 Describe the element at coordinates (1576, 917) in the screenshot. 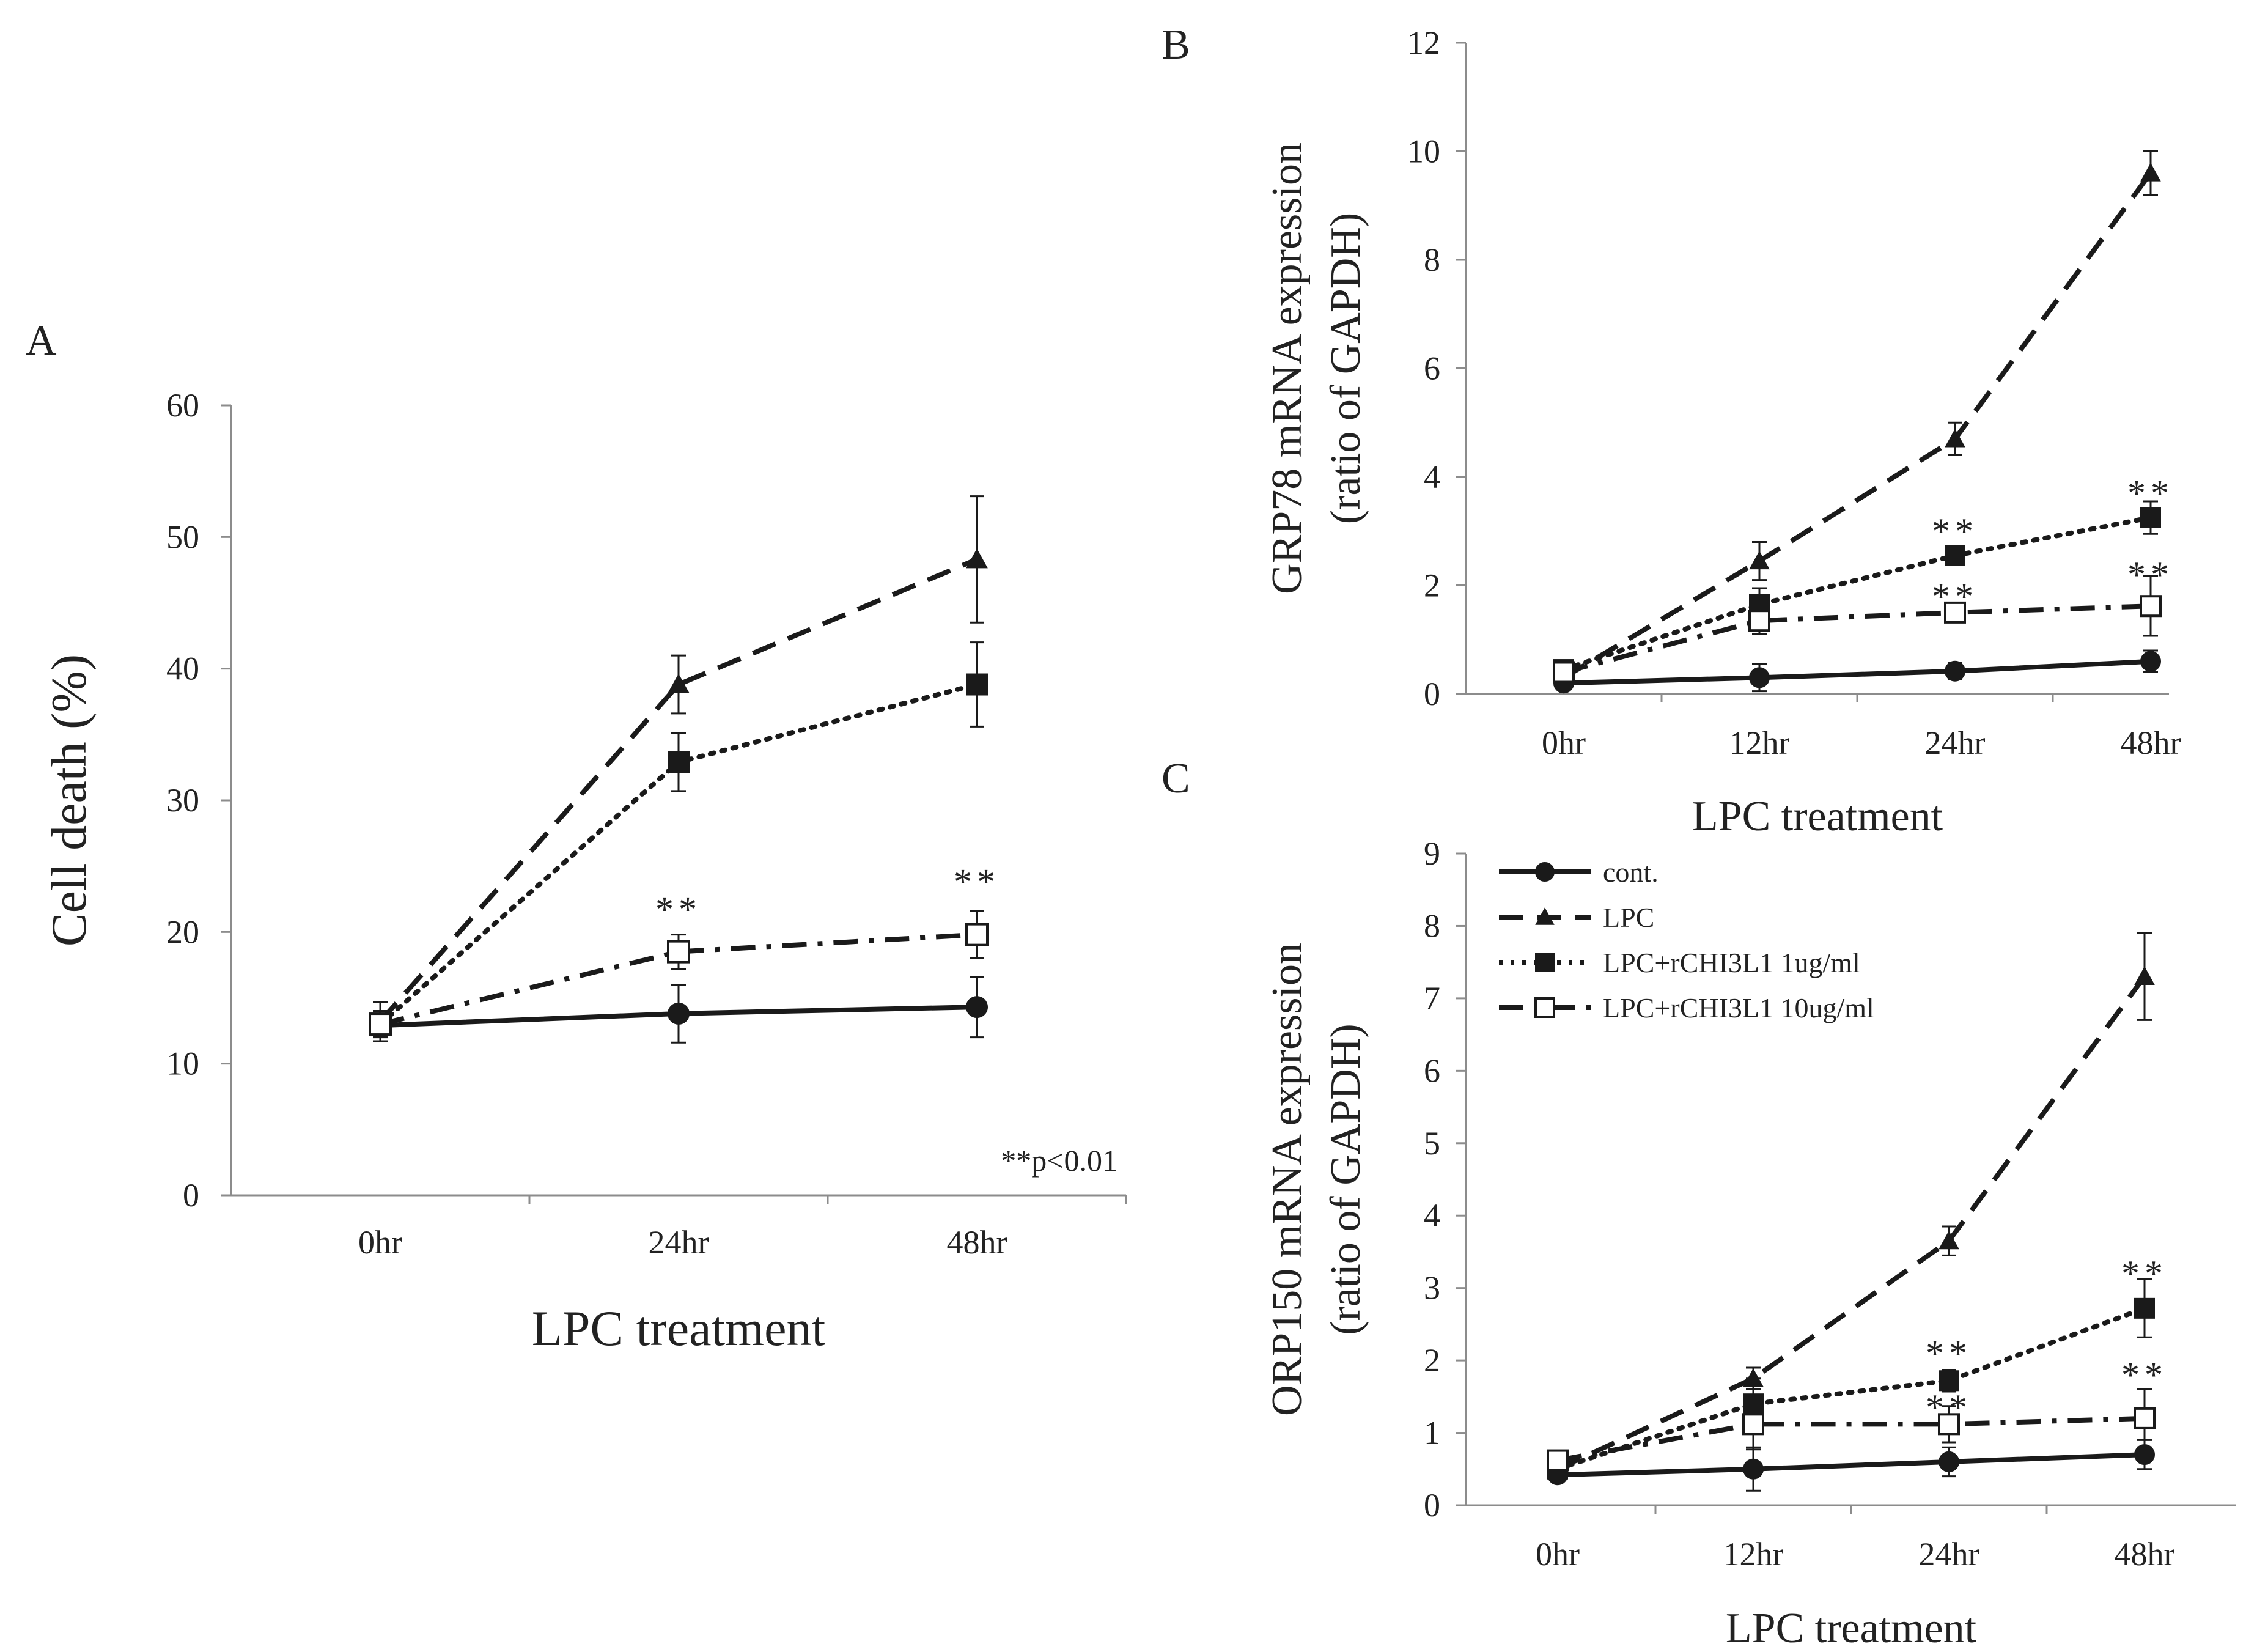

I see `legend-item-lpc: LPC` at that location.